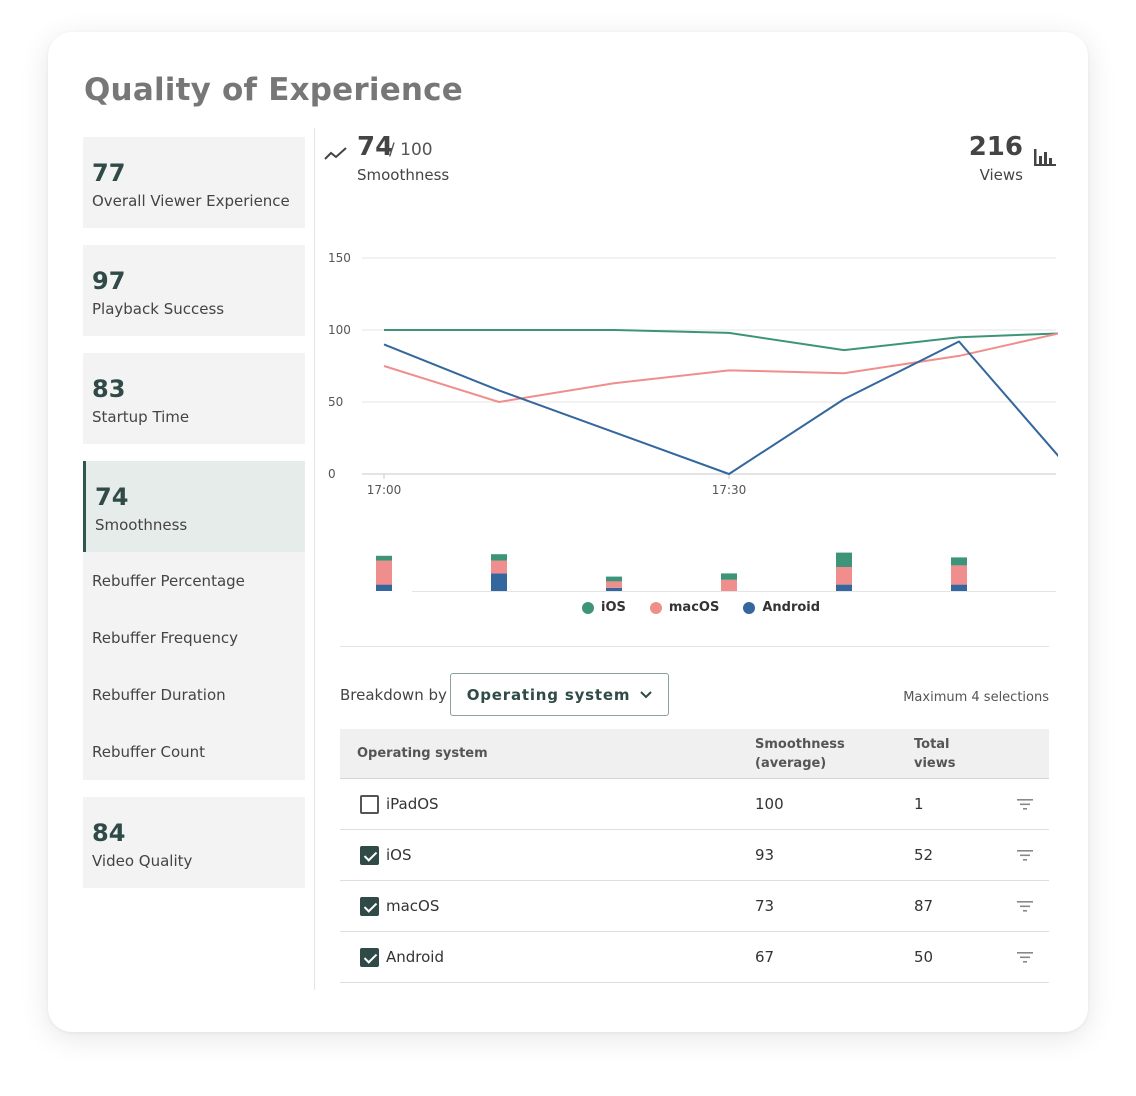 The height and width of the screenshot is (1096, 1136). What do you see at coordinates (194, 290) in the screenshot?
I see `sidebar-card-playback: 97 Playback Success` at bounding box center [194, 290].